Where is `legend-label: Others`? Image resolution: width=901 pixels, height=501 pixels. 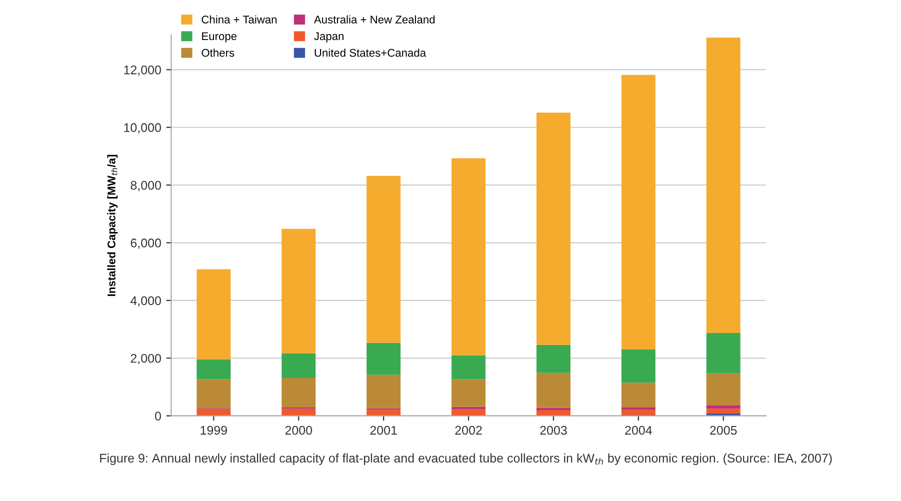 legend-label: Others is located at coordinates (218, 52).